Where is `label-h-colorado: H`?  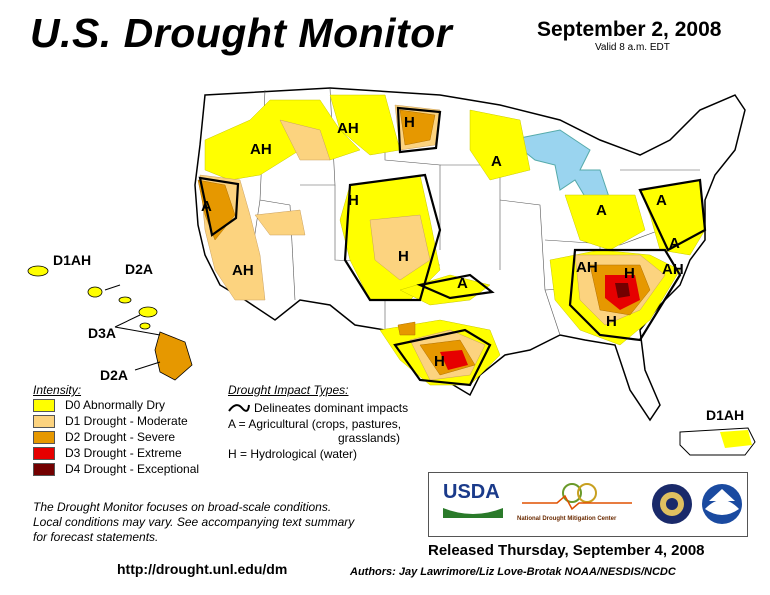
label-h-colorado: H is located at coordinates (403, 256).